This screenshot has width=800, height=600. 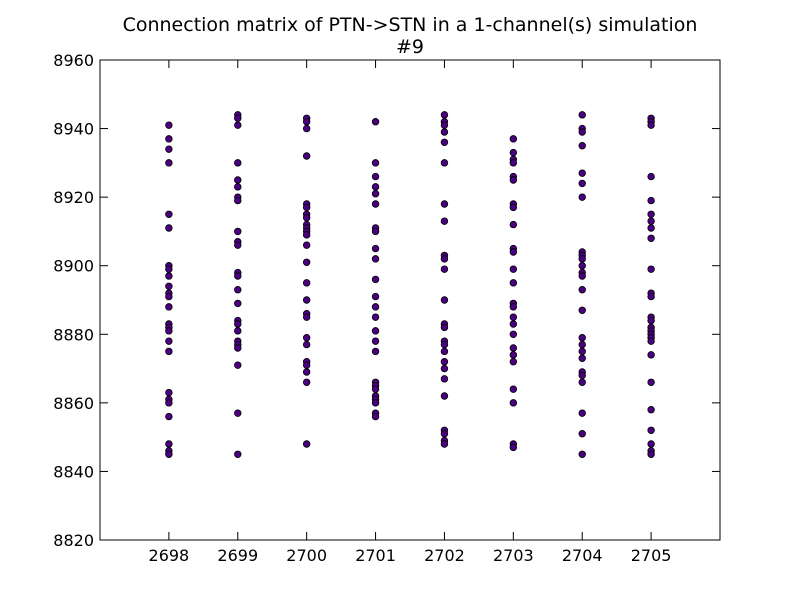 What do you see at coordinates (73, 334) in the screenshot?
I see `y-tick-label: 8880` at bounding box center [73, 334].